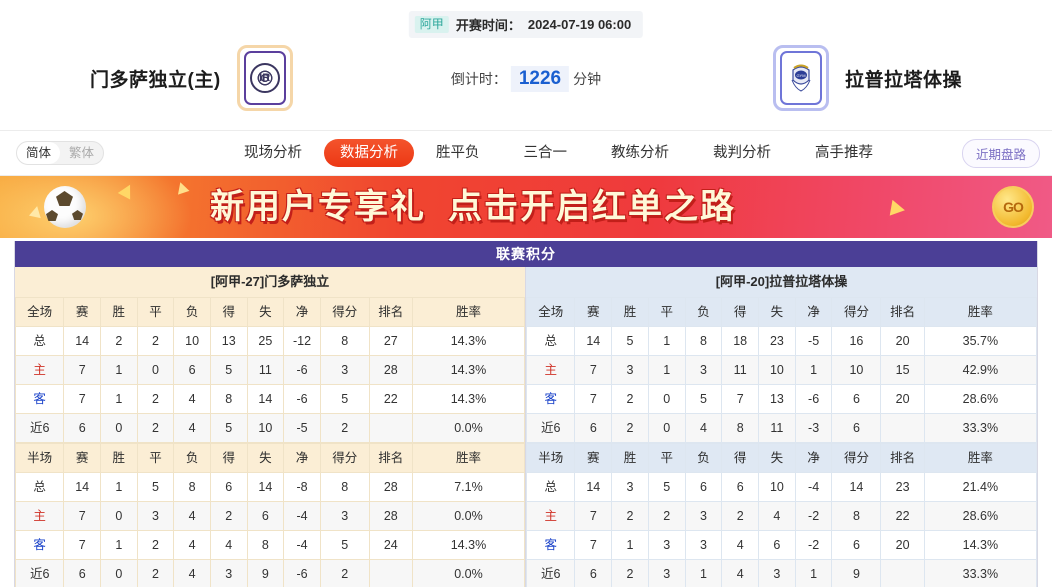 This screenshot has height=587, width=1052. Describe the element at coordinates (781, 370) in the screenshot. I see `table-row: 主 7 3 1 3 11 10 1 10 15 42.9%` at that location.